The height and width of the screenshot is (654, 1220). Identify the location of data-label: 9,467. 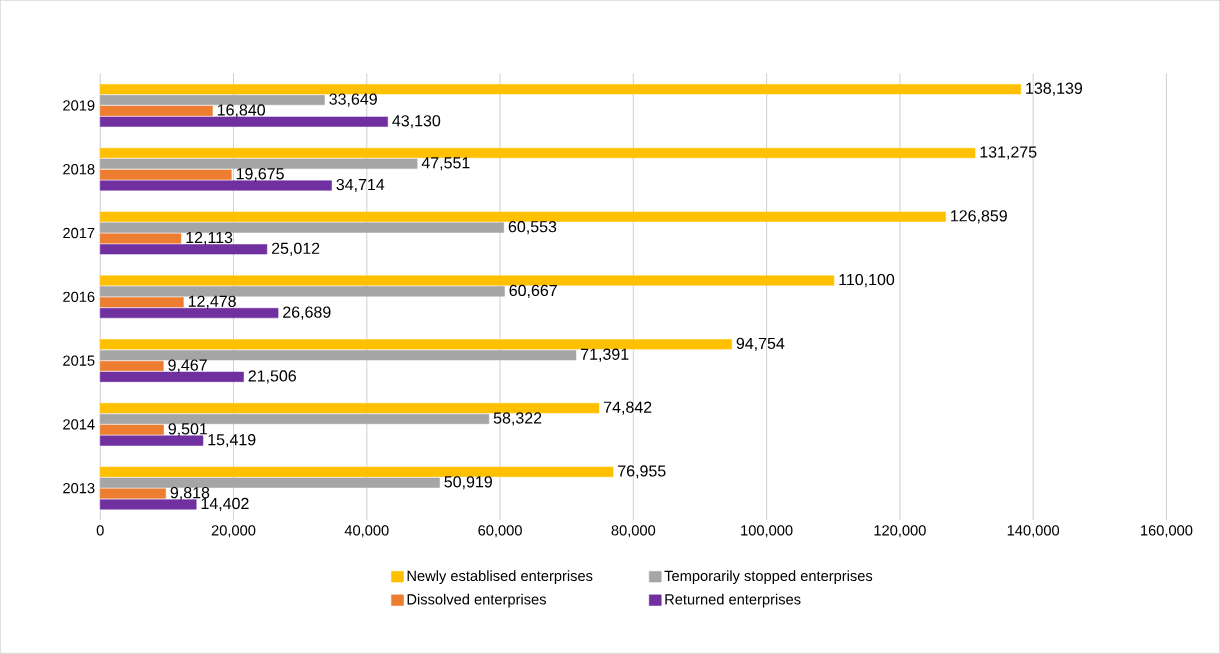
(187, 366).